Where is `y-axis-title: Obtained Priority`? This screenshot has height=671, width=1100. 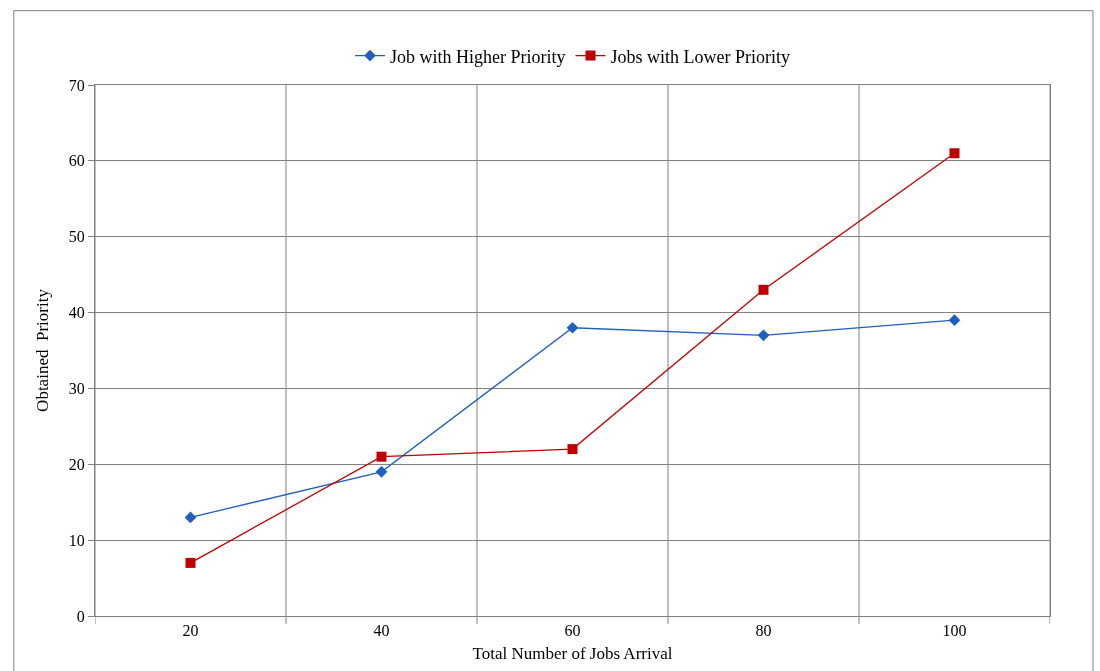
y-axis-title: Obtained Priority is located at coordinates (43, 350).